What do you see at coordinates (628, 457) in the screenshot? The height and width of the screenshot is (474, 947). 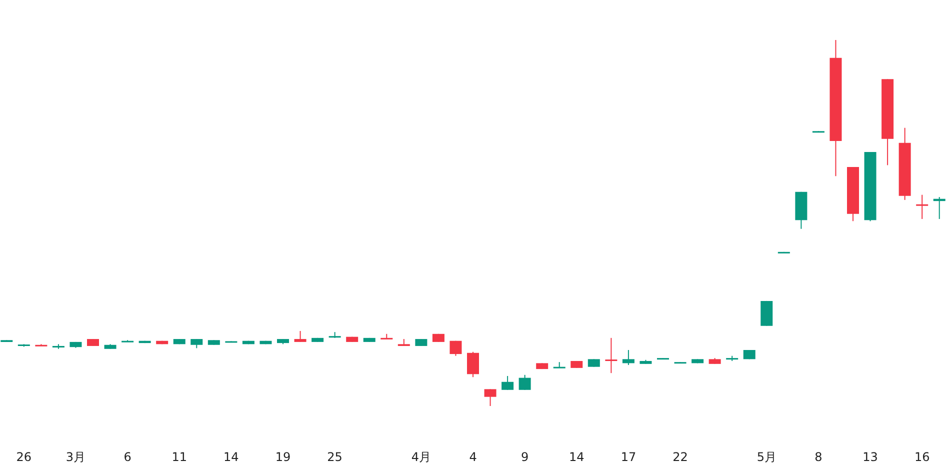 I see `x-tick-label: 17` at bounding box center [628, 457].